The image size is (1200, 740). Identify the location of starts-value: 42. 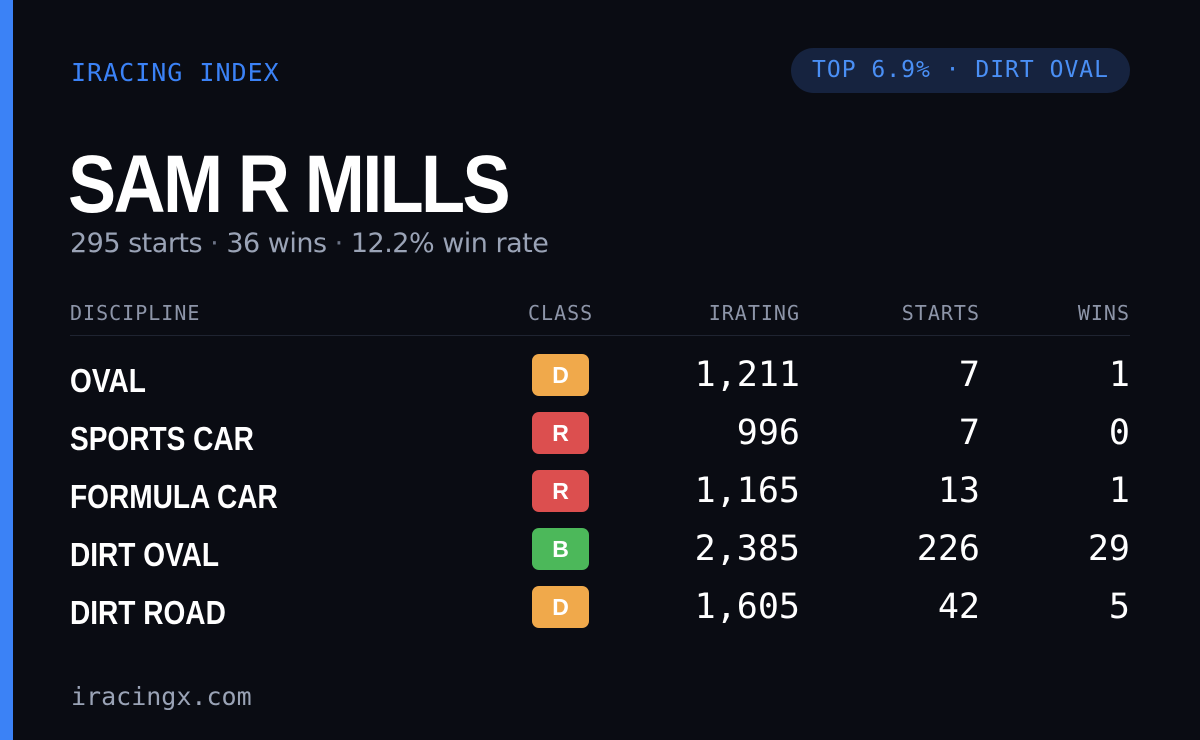
(958, 607).